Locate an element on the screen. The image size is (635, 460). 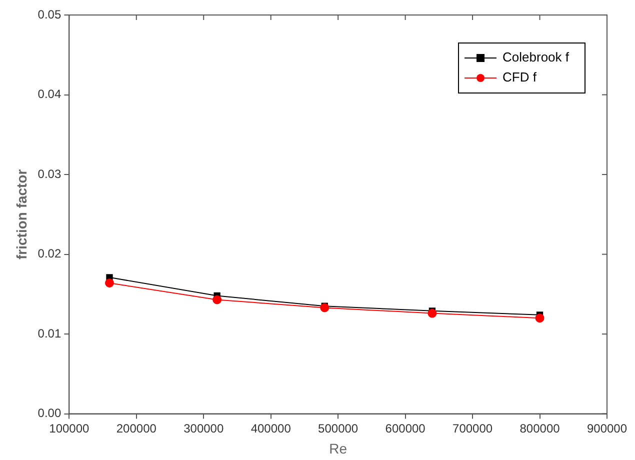
x-tick-label: 500000 is located at coordinates (338, 428).